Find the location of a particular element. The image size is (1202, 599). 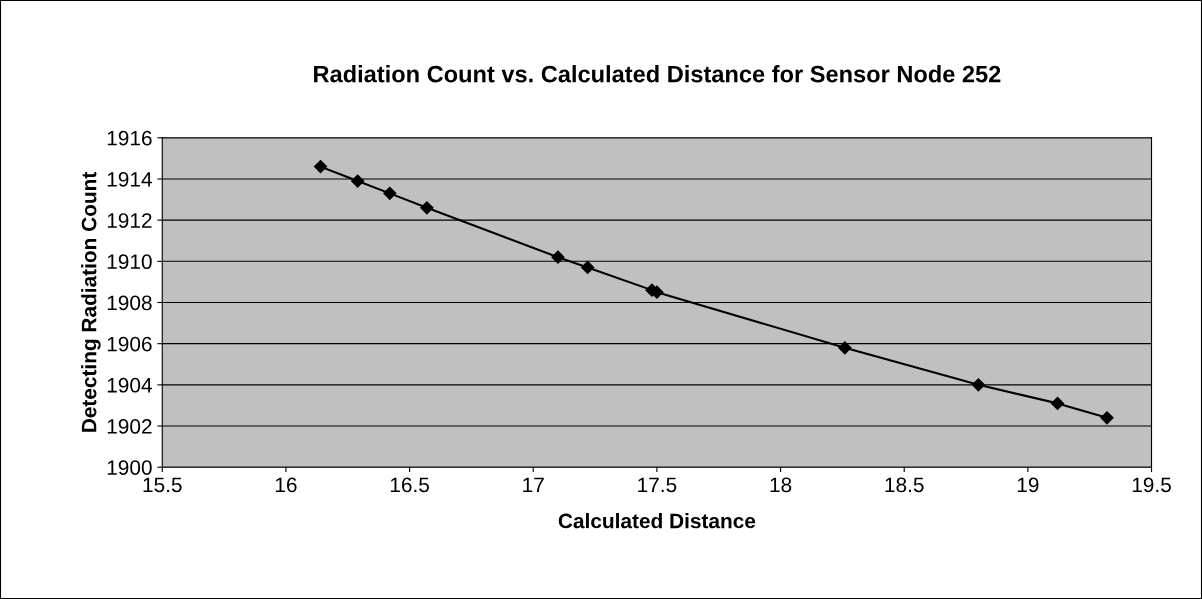

y-tick-label: 1914 is located at coordinates (129, 179).